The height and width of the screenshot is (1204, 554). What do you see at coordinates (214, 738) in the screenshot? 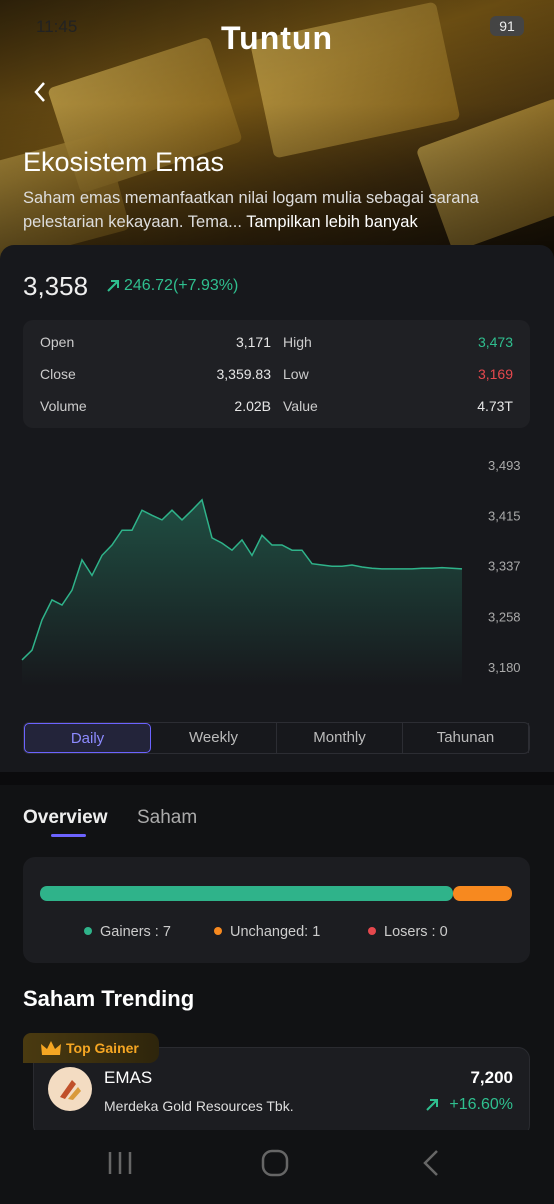
I see `period-tab: Weekly` at bounding box center [214, 738].